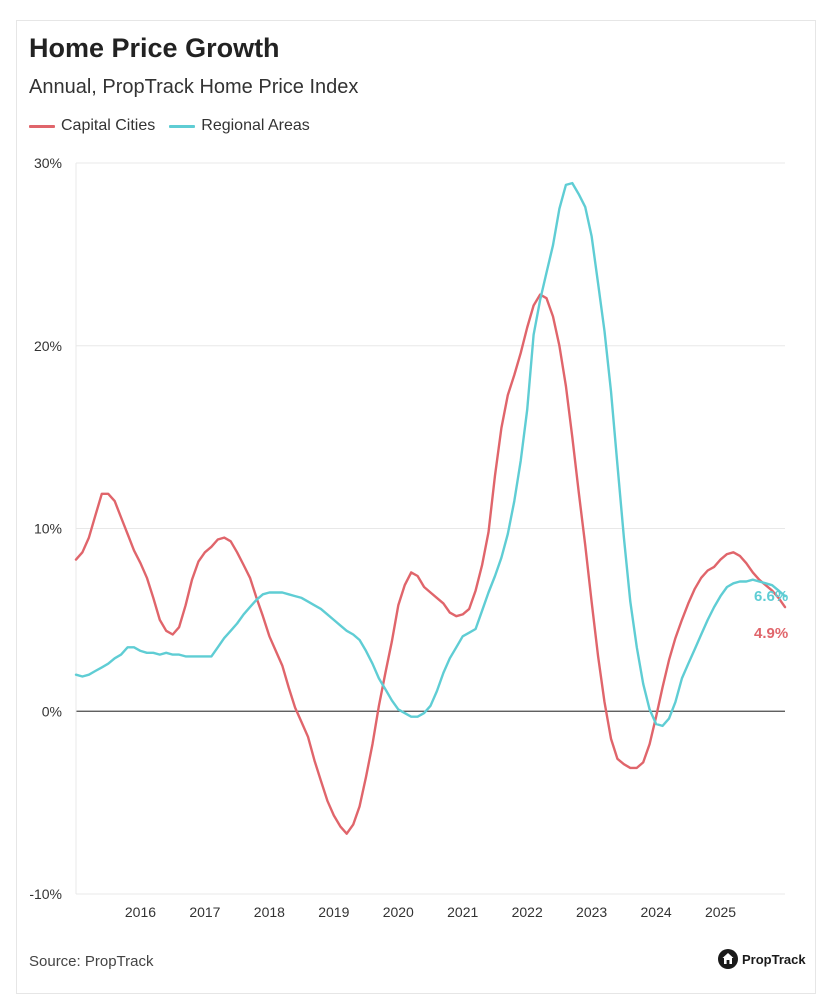 The image size is (830, 1004). I want to click on chart-legend: Capital Cities Regional Areas, so click(176, 126).